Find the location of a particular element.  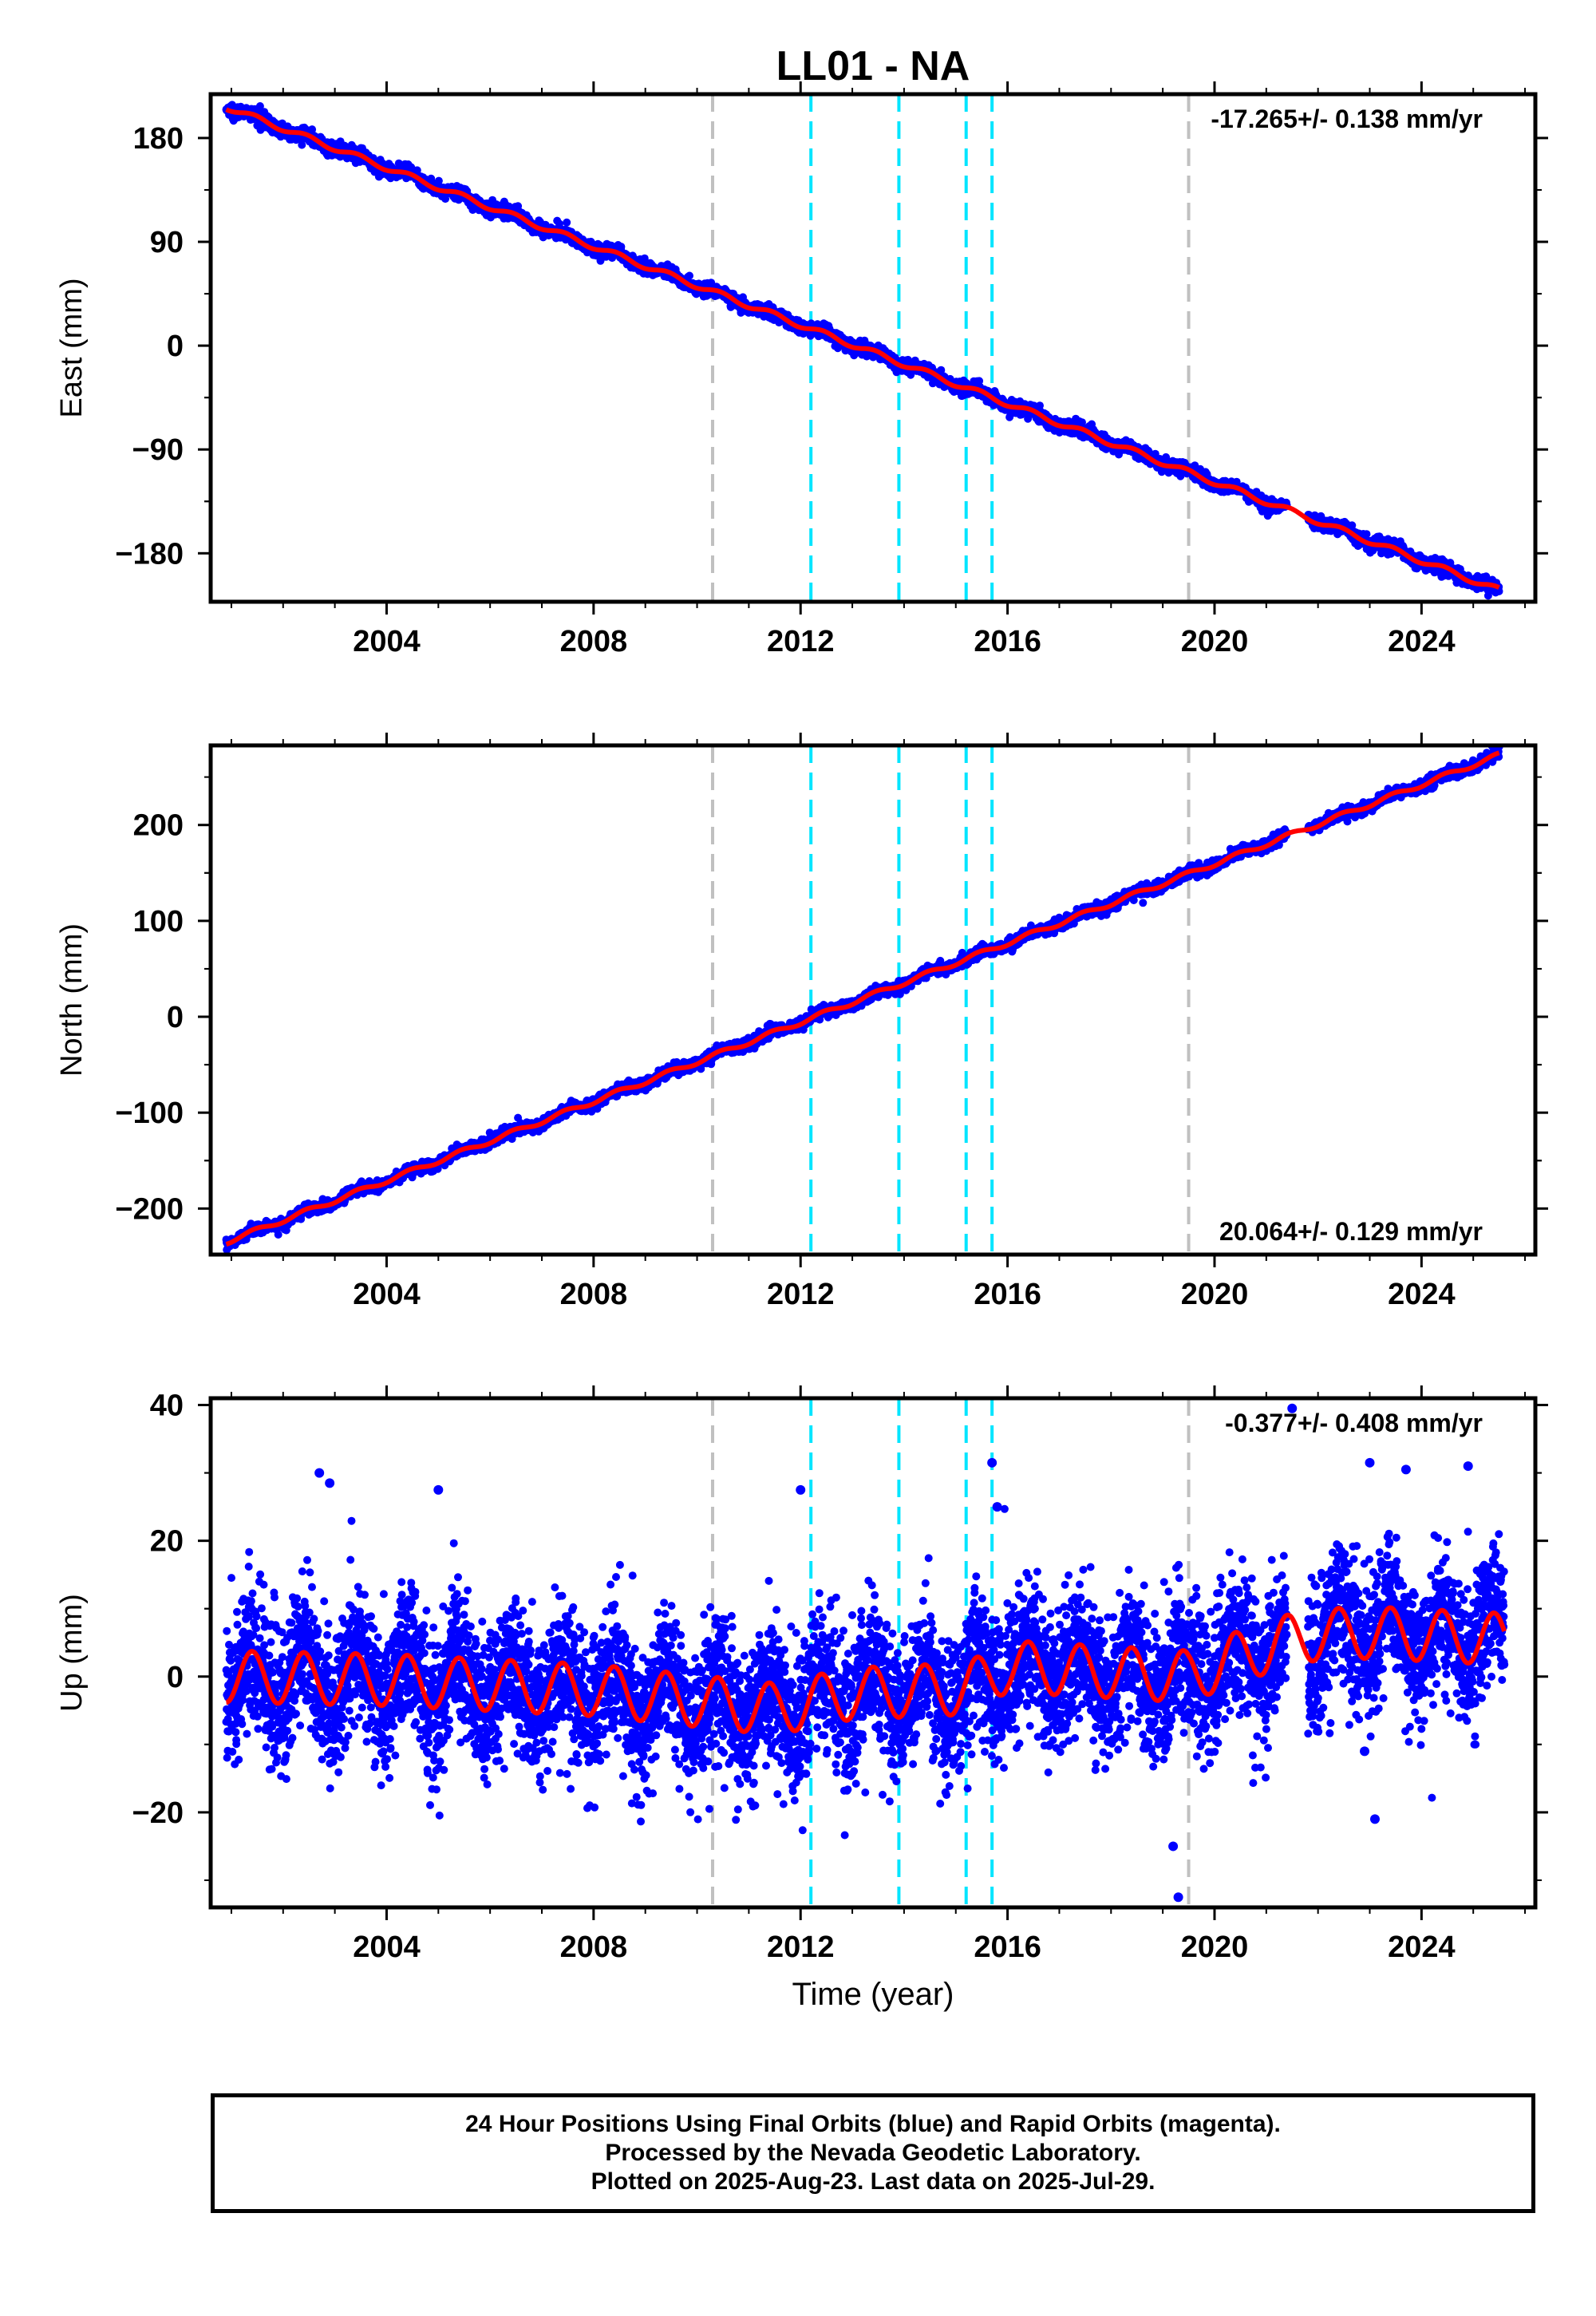

y-tick-label: 0 is located at coordinates (175, 346).